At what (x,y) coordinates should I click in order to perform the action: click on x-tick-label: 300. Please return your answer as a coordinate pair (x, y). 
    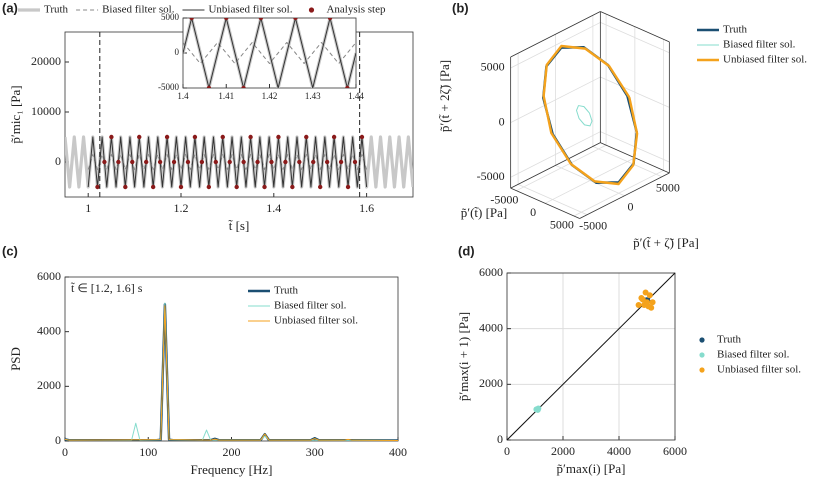
    Looking at the image, I should click on (315, 452).